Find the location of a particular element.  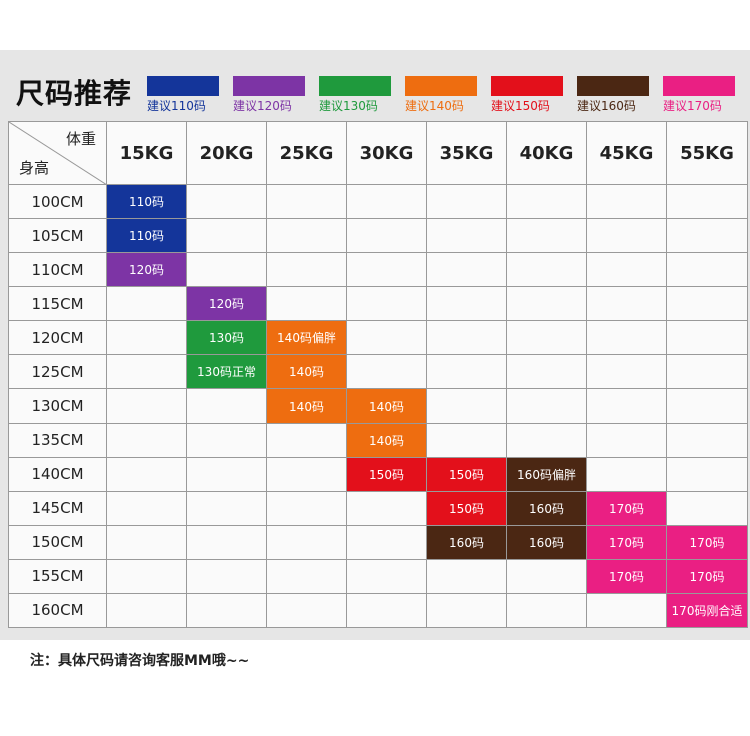

height-row-header: 110CM is located at coordinates (58, 270).